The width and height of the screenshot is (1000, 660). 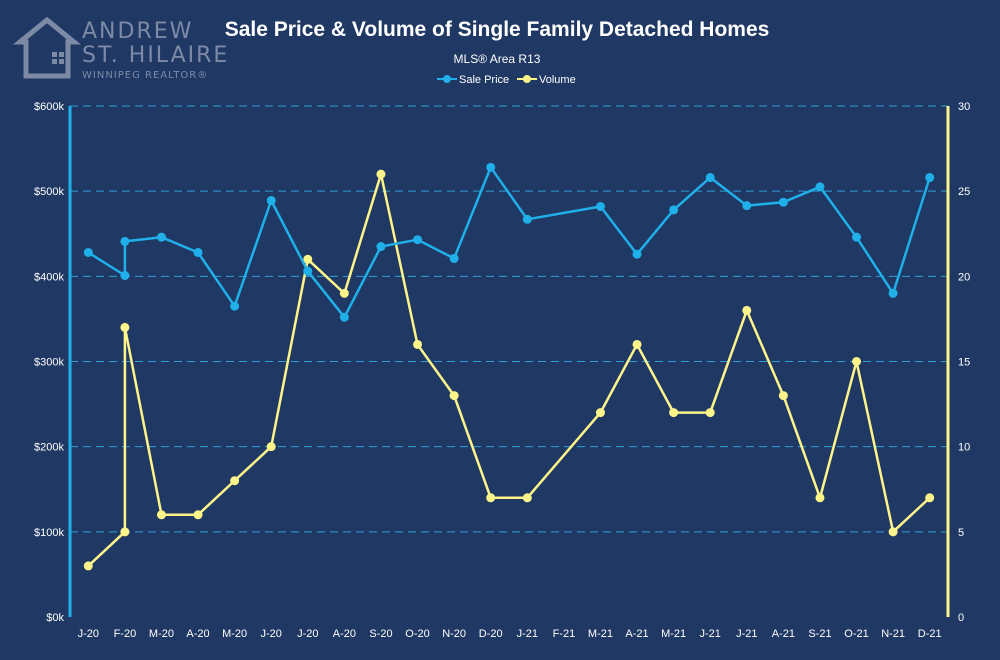 What do you see at coordinates (454, 634) in the screenshot?
I see `x-tick-label: N-20` at bounding box center [454, 634].